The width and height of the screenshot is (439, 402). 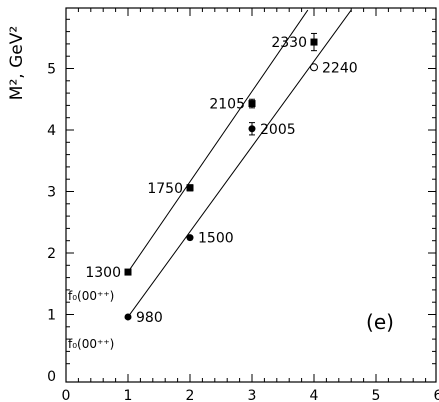 I want to click on x-tick-label: 4, so click(x=314, y=395).